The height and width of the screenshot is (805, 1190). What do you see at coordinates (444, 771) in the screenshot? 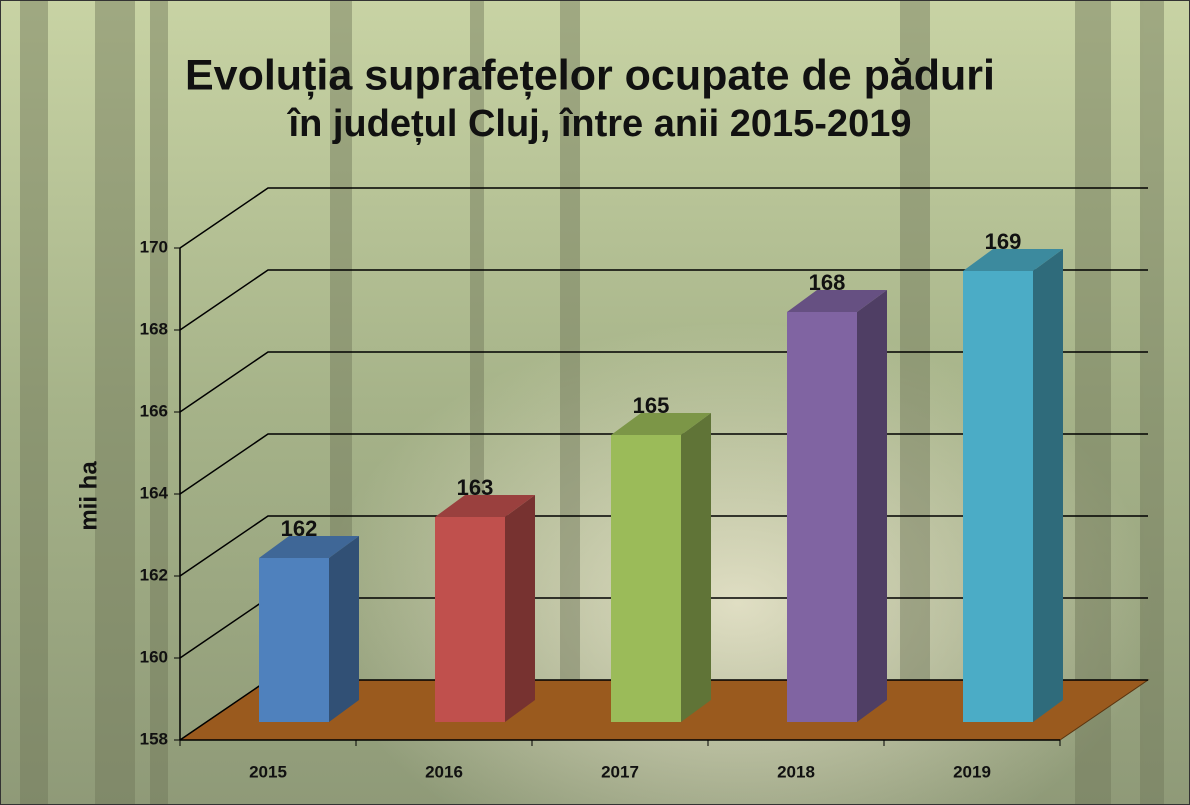
I see `x-tick-label: 2016` at bounding box center [444, 771].